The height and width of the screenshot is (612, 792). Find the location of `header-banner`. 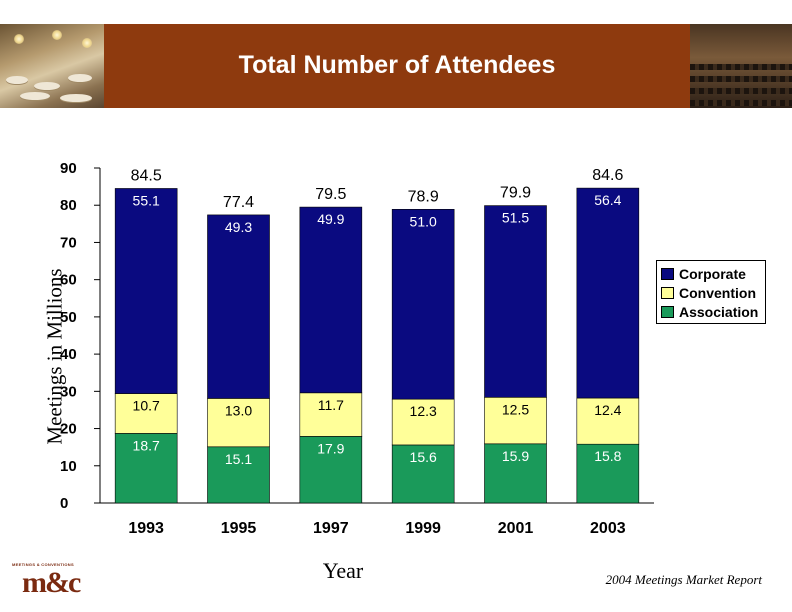

header-banner is located at coordinates (396, 66).